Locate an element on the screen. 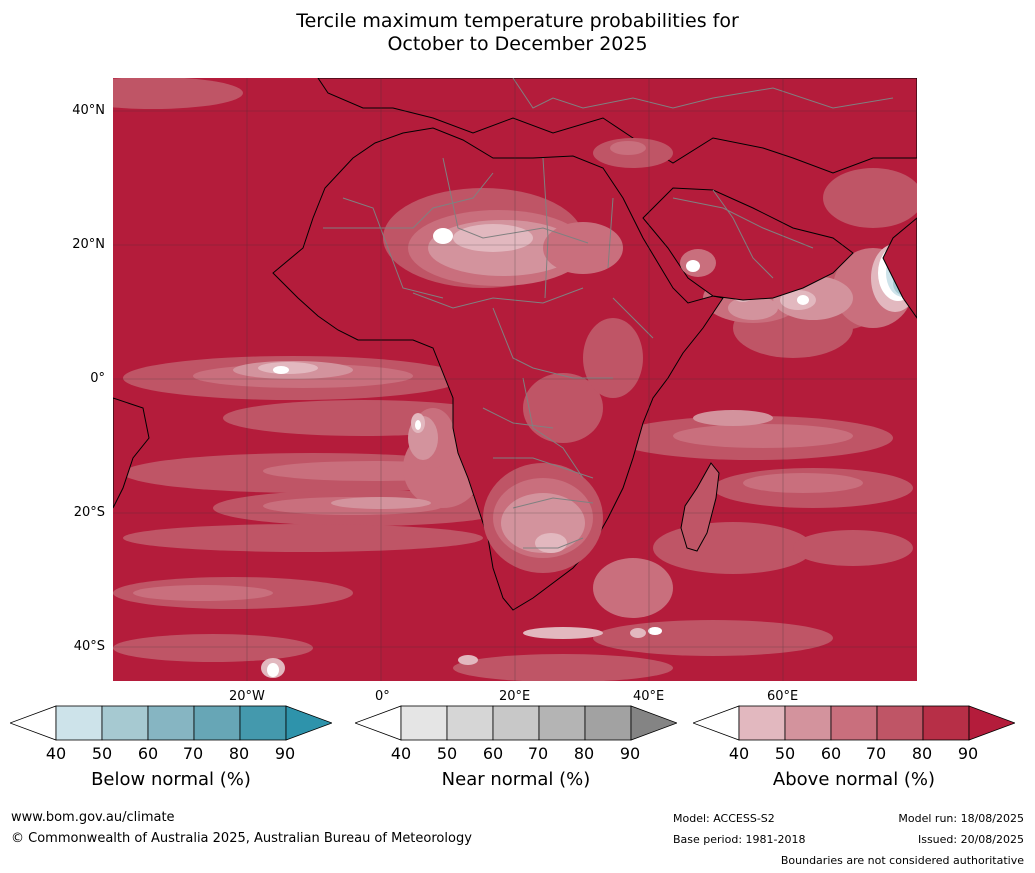 This screenshot has height=873, width=1035. lon-label-60e: 60°E is located at coordinates (783, 696).